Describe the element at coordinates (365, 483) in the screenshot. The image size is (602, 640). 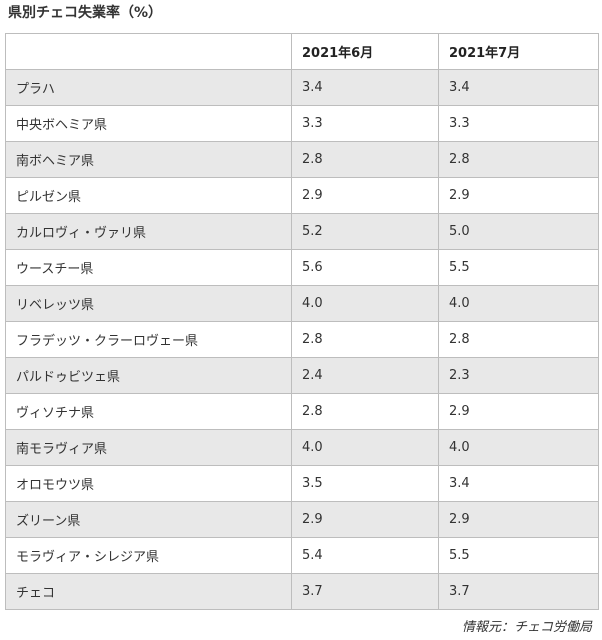
I see `june-value-cell: 3.5` at that location.